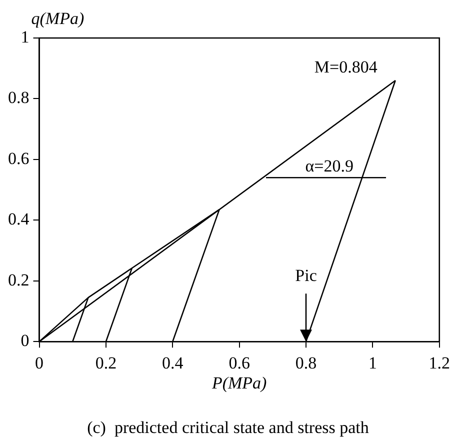 Image resolution: width=456 pixels, height=448 pixels. Describe the element at coordinates (106, 362) in the screenshot. I see `x-tick-label: 0.2` at that location.